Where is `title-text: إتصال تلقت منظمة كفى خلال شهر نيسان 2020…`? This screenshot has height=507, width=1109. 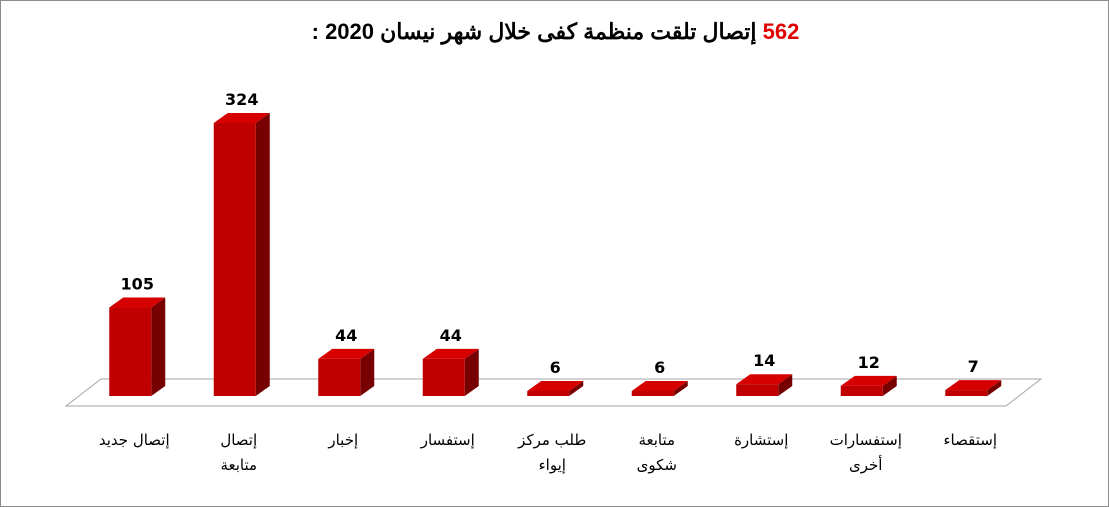
title-text: إتصال تلقت منظمة كفى خلال شهر نيسان 2020… is located at coordinates (534, 31).